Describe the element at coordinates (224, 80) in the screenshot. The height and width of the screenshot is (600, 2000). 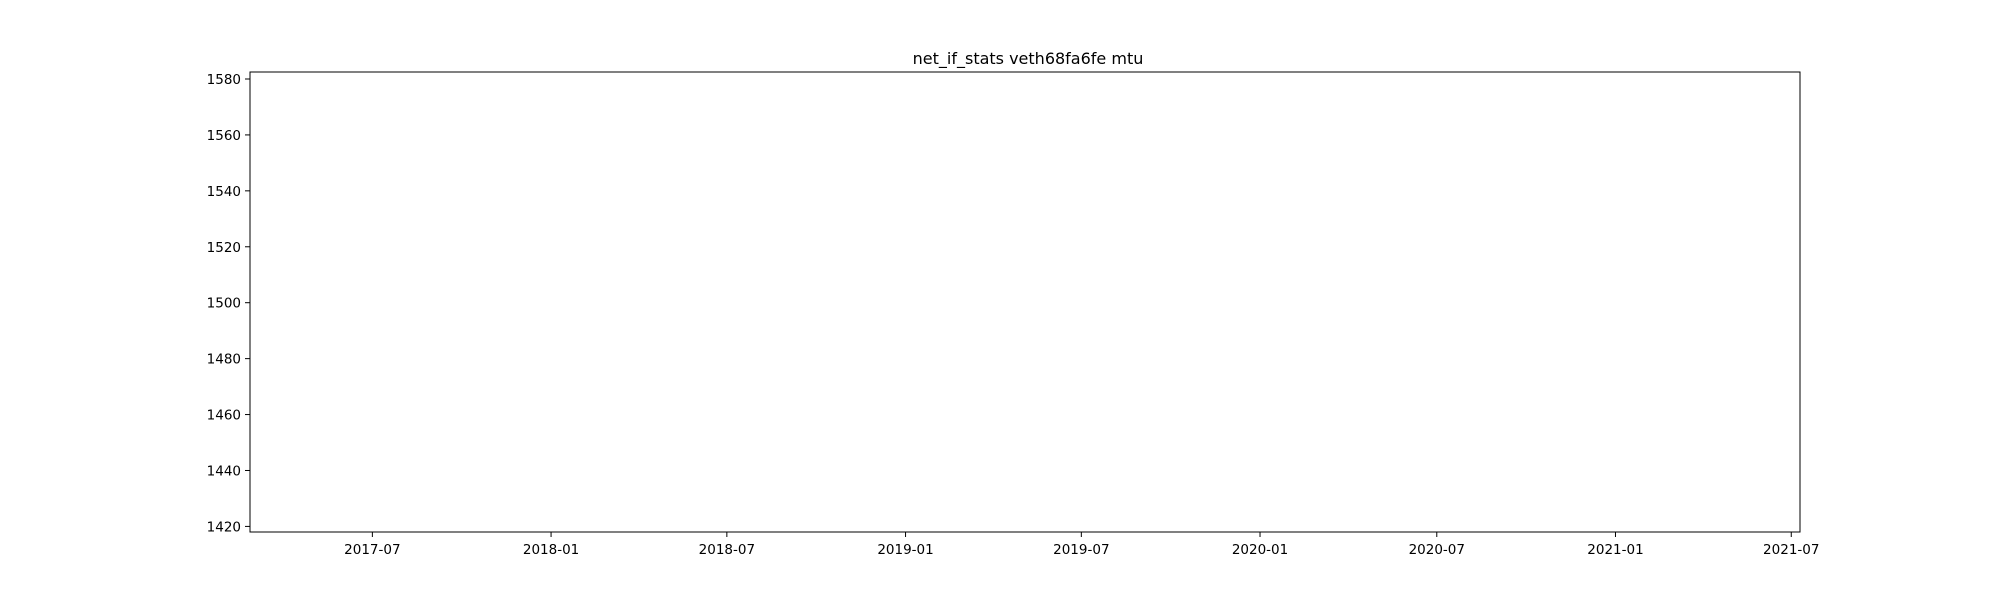
I see `y-tick-label: 1580` at that location.